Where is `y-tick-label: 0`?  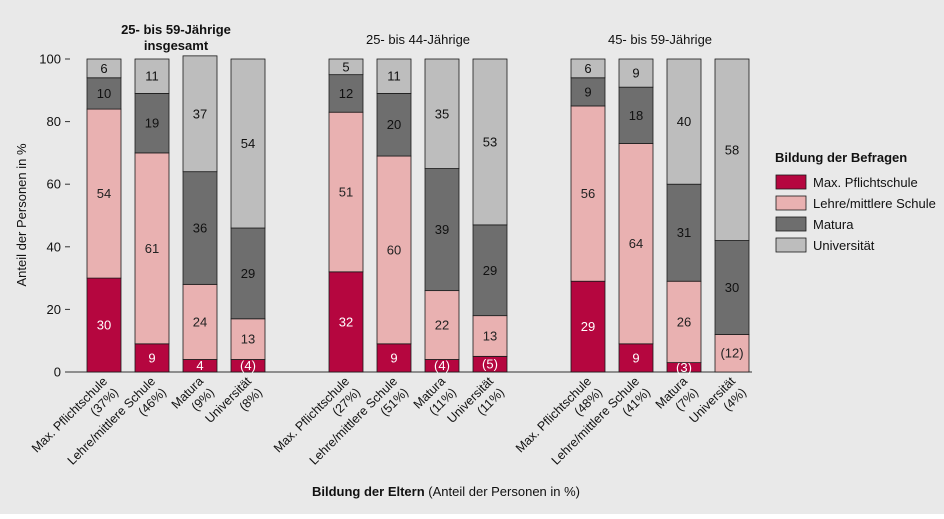
y-tick-label: 0 is located at coordinates (57, 372).